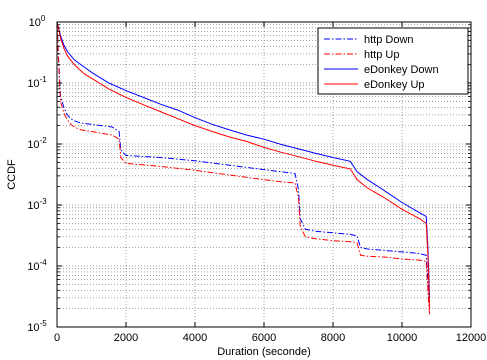  What do you see at coordinates (37, 82) in the screenshot?
I see `y-tick-label: 10⁻¹` at bounding box center [37, 82].